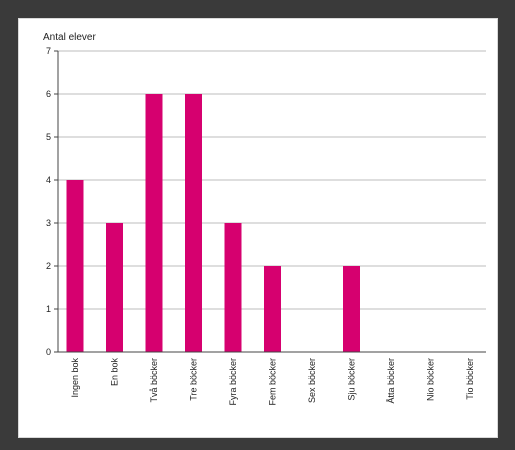 The height and width of the screenshot is (450, 515). I want to click on x-tick-label: Åtta böcker, so click(391, 381).